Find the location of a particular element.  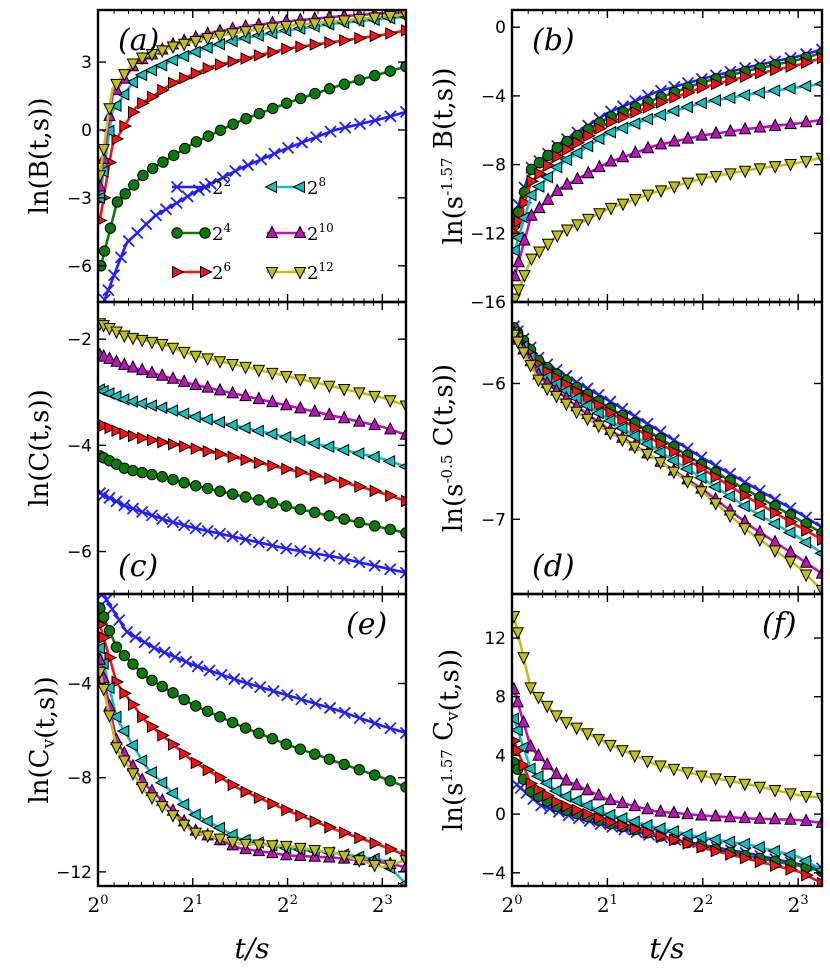

plot-area-f is located at coordinates (667, 748).